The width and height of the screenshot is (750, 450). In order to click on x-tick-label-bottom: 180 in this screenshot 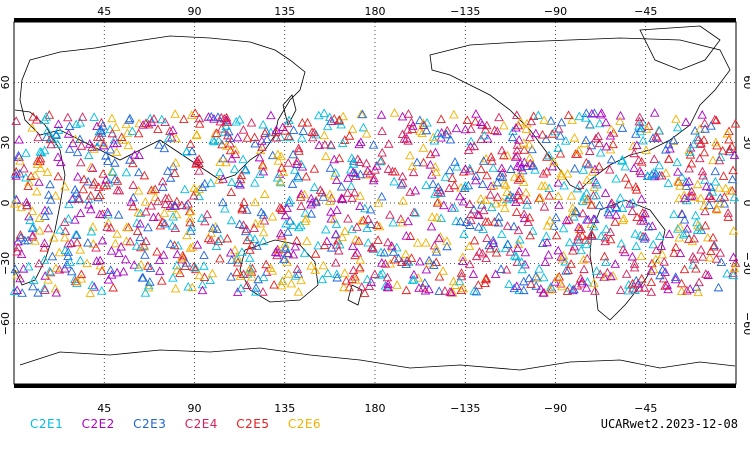, I will do `click(375, 408)`.